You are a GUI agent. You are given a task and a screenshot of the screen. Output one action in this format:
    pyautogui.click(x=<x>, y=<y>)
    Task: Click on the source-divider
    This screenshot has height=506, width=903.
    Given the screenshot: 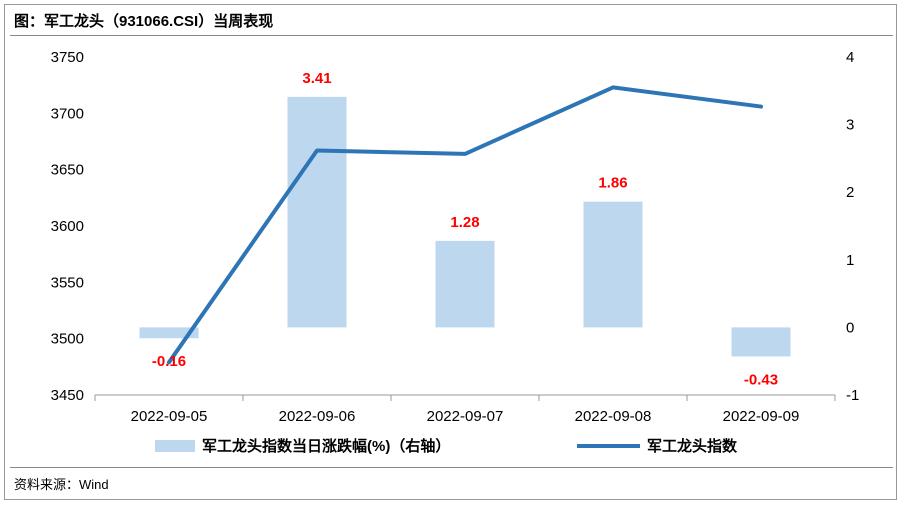 What is the action you would take?
    pyautogui.click(x=451, y=467)
    